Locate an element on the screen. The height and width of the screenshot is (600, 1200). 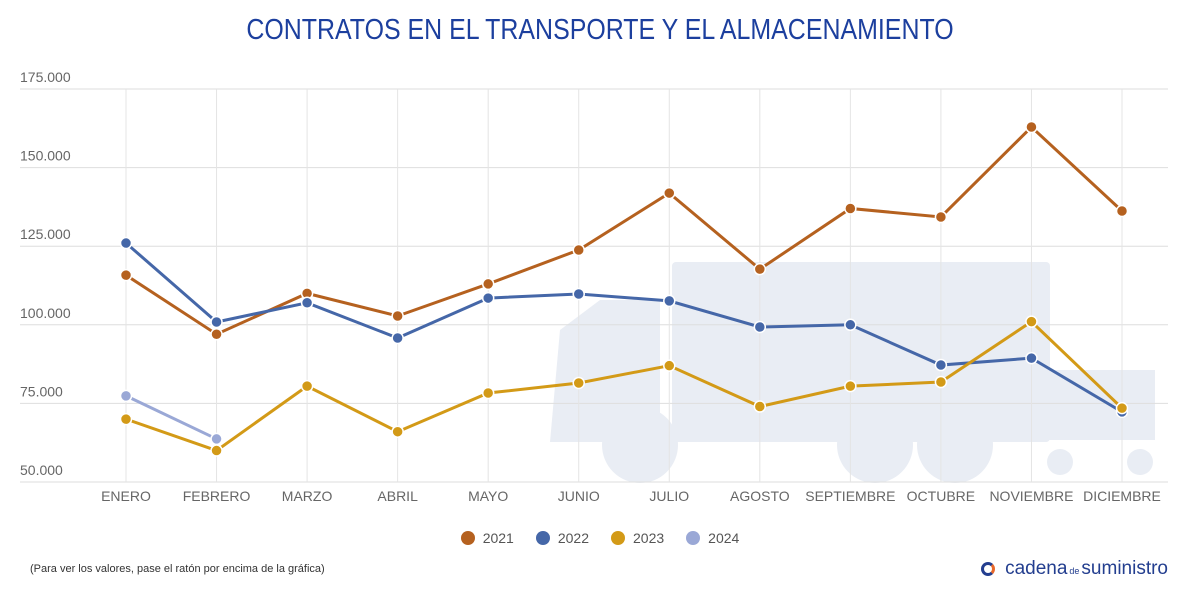
series-line-2024 is located at coordinates (171, 417).